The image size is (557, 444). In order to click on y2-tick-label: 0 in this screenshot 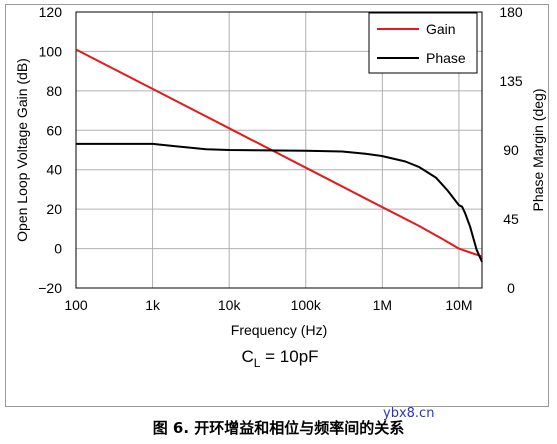, I will do `click(511, 288)`.